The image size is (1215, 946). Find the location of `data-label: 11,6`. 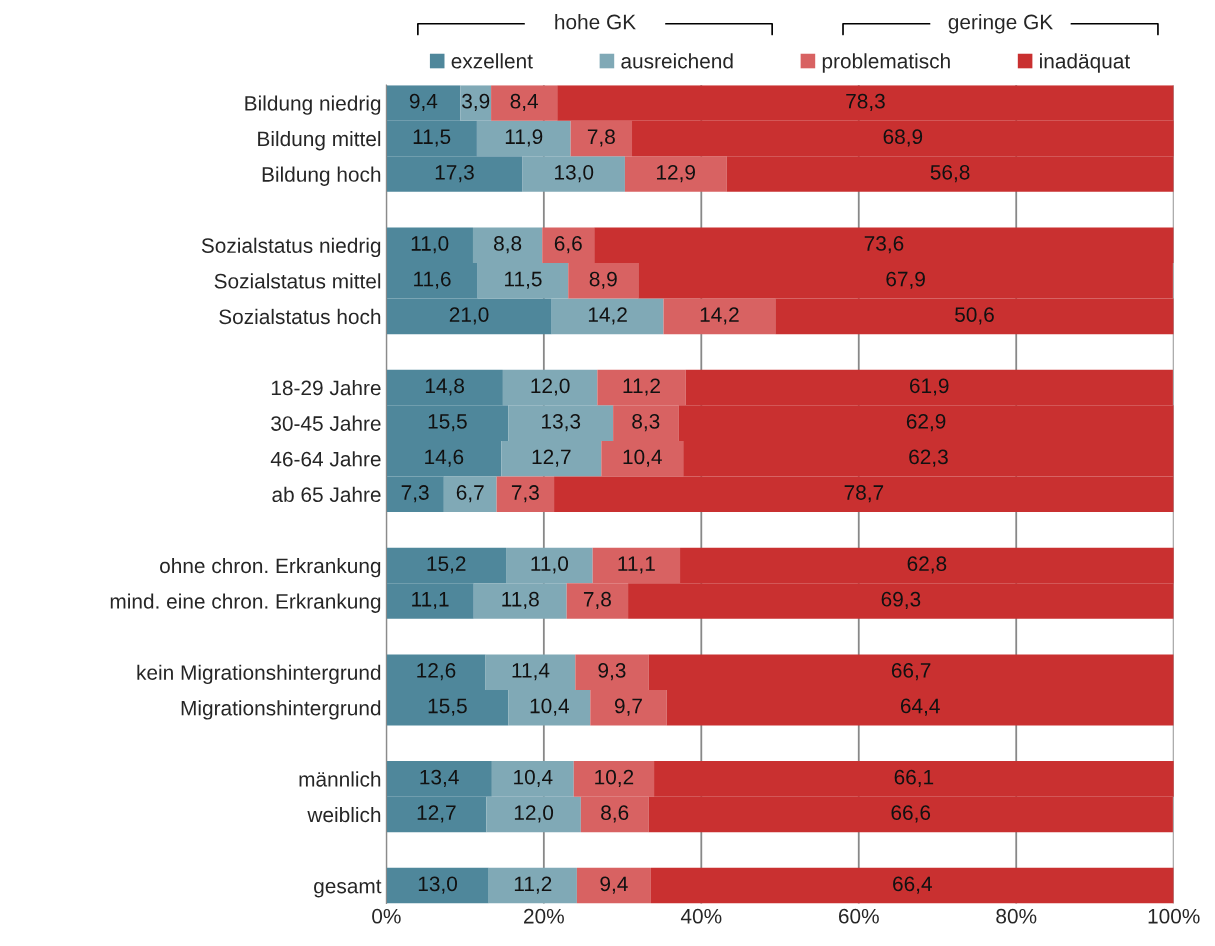

data-label: 11,6 is located at coordinates (432, 280).